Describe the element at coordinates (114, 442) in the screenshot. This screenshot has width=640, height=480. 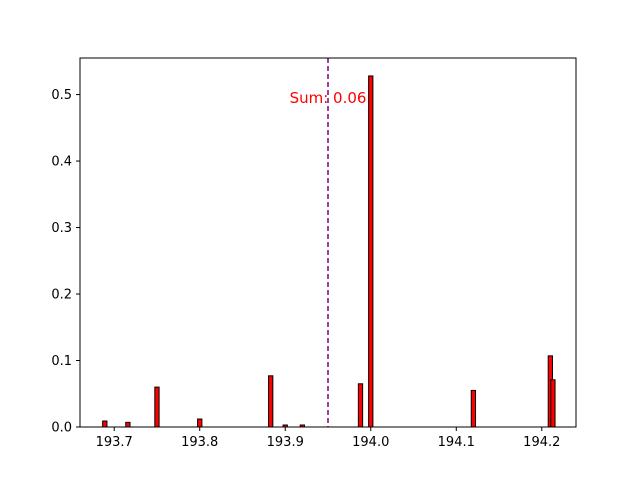
I see `x-tick-label: 193.7` at that location.